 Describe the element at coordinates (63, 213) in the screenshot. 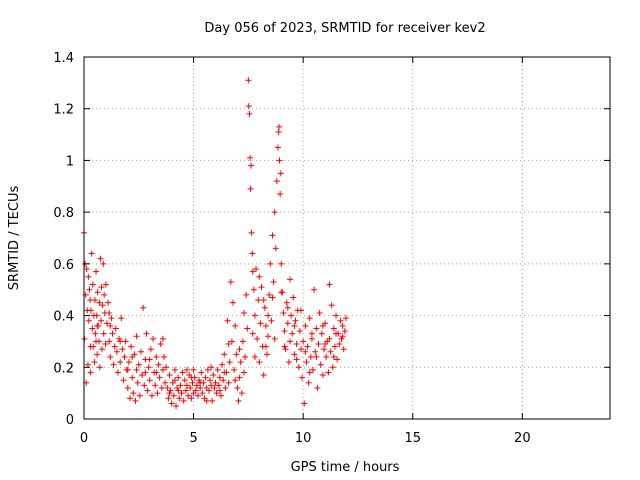

I see `y-tick-label: 0.8` at that location.